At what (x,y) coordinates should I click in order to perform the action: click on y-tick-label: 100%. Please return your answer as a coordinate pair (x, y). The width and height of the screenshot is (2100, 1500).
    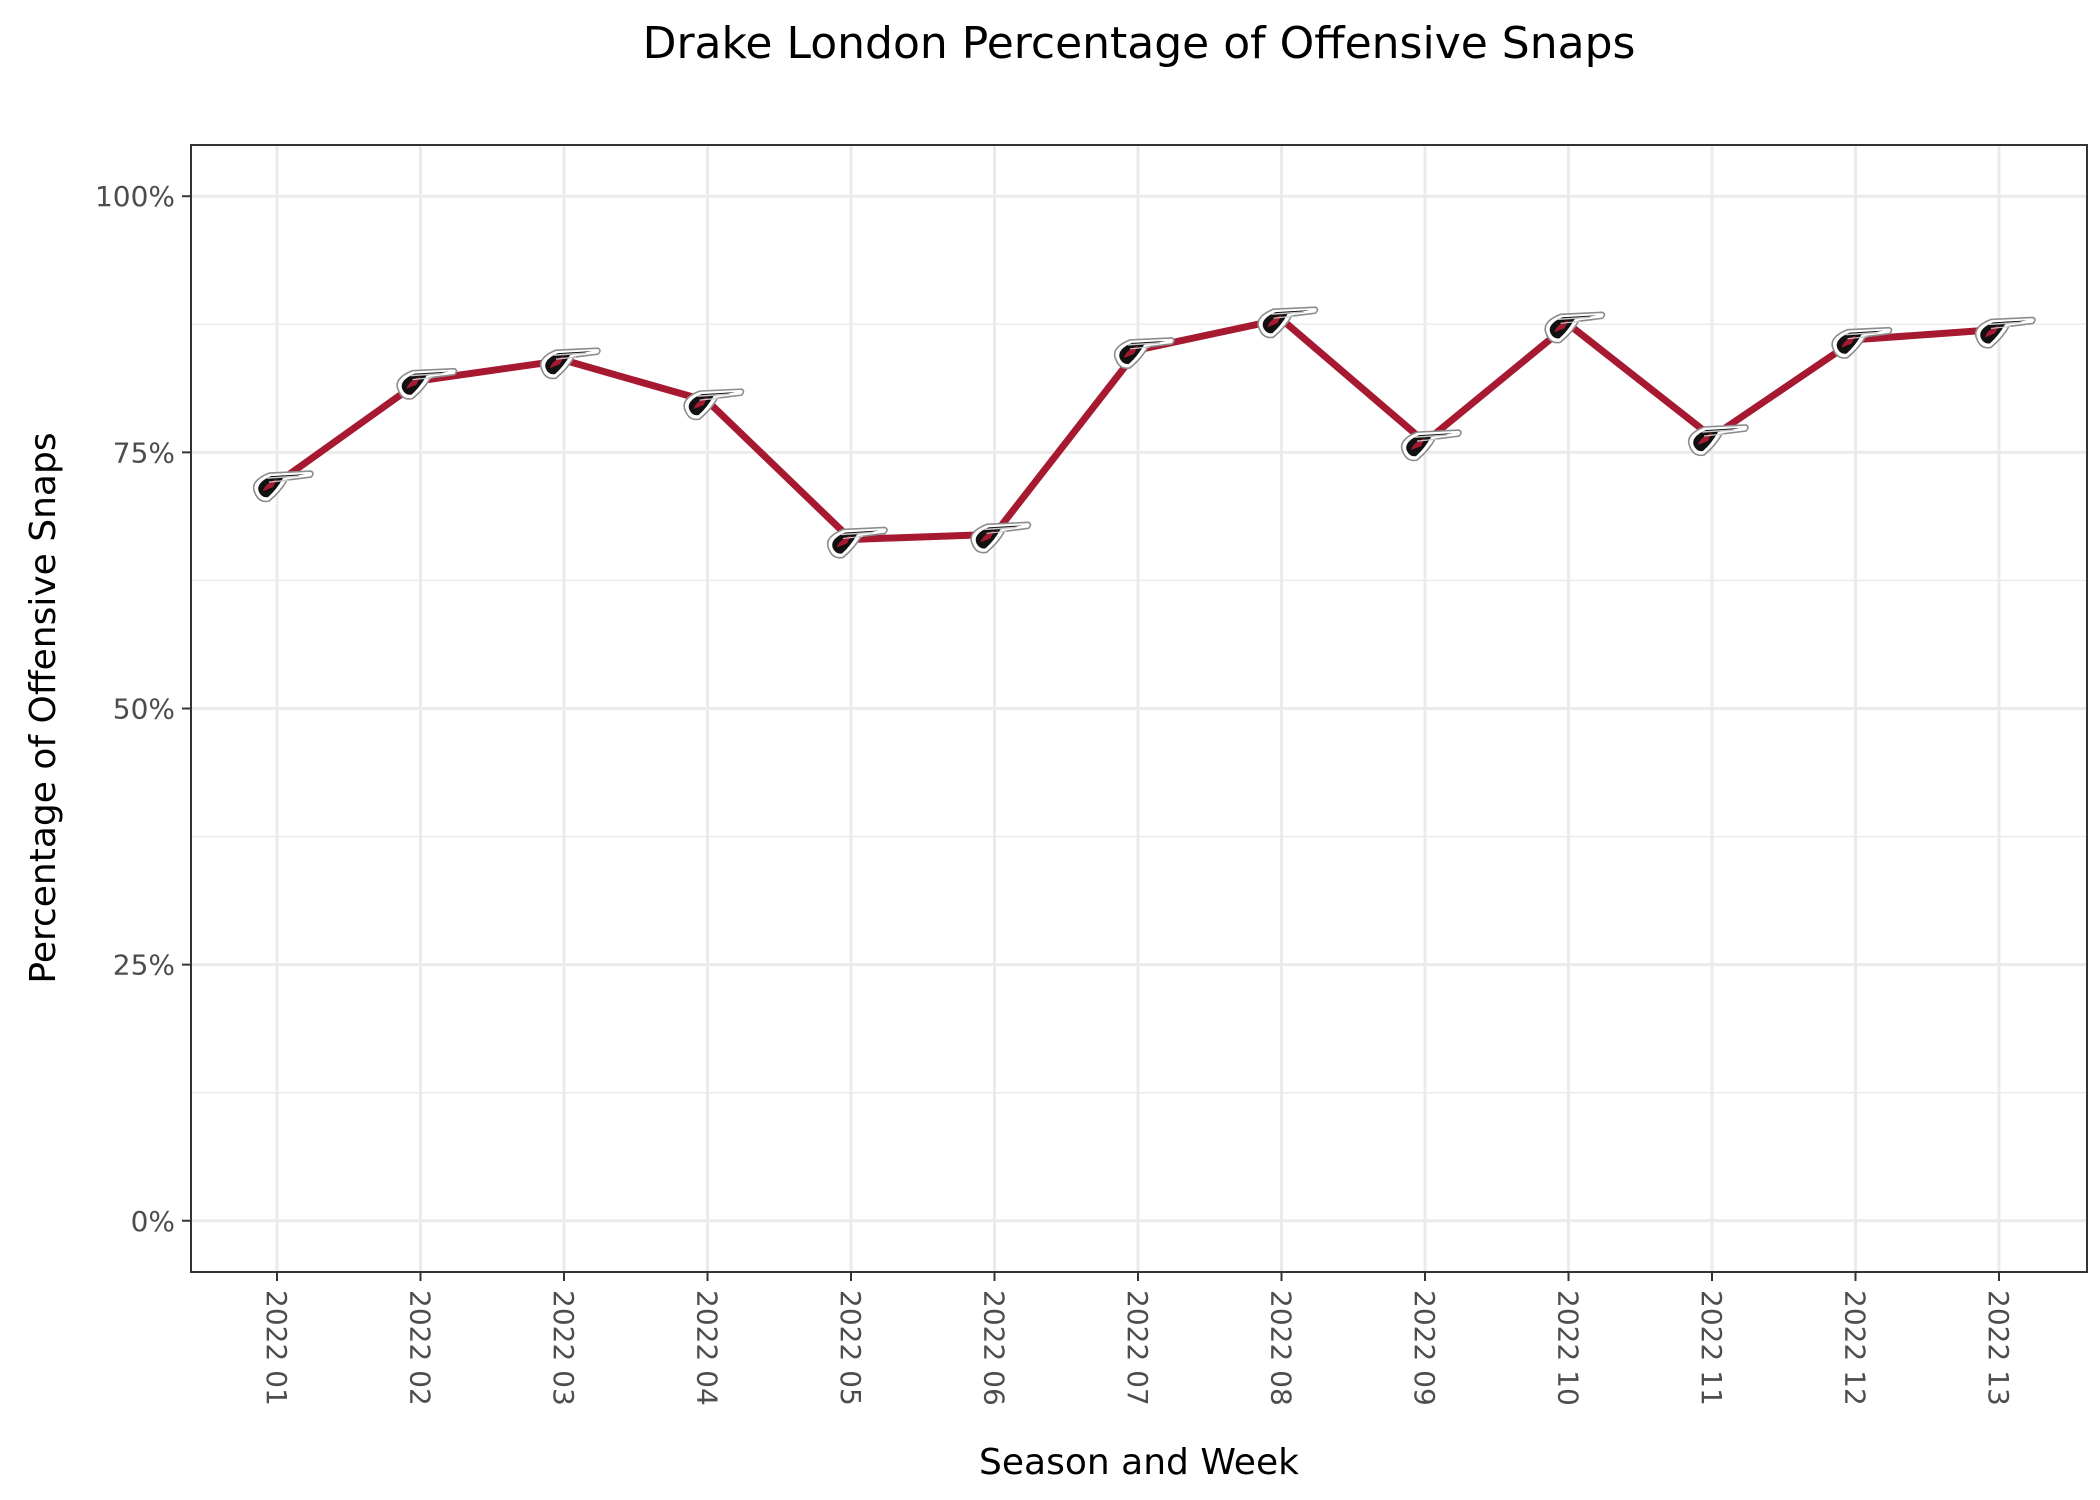
    Looking at the image, I should click on (135, 196).